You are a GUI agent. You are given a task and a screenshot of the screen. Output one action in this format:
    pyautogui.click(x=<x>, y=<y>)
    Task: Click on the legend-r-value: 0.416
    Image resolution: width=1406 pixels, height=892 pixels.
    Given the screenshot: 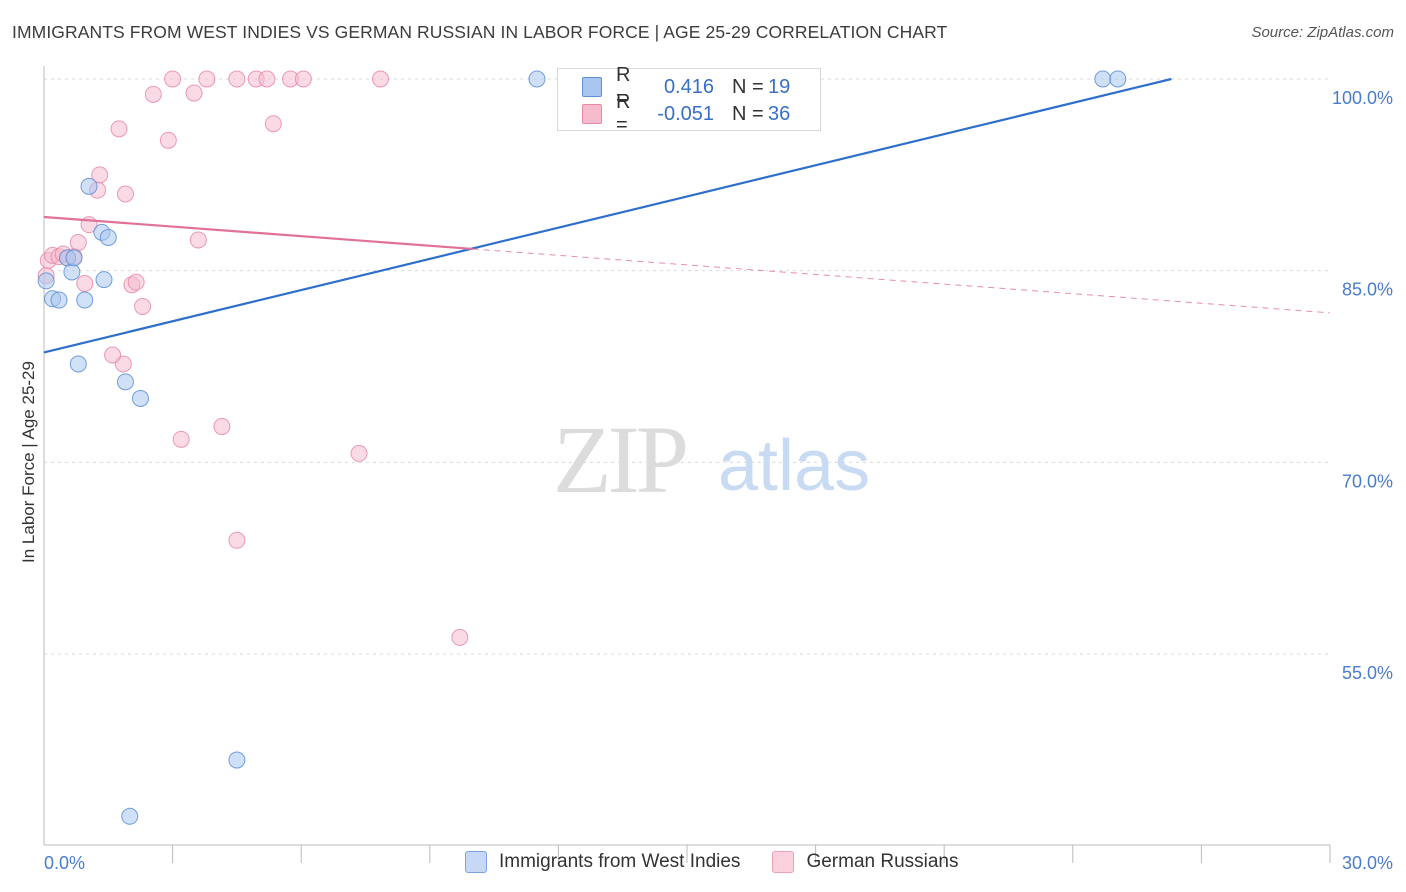 What is the action you would take?
    pyautogui.click(x=688, y=86)
    